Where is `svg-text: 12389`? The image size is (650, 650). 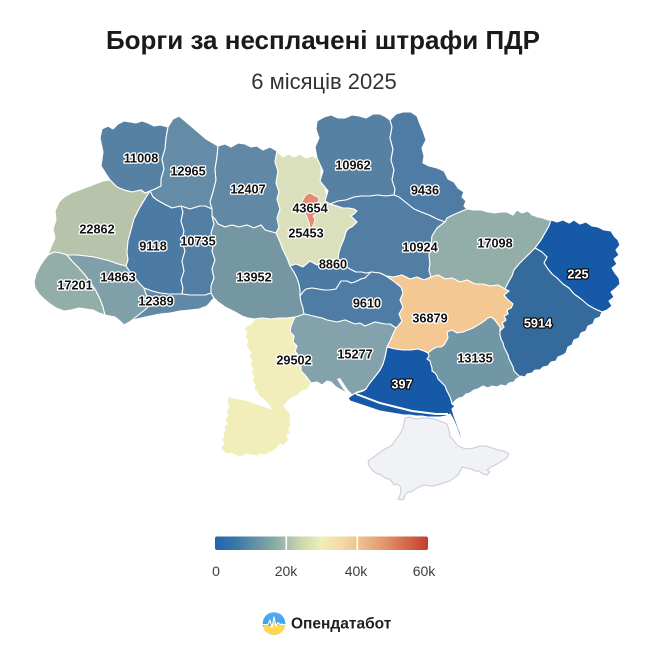
svg-text: 12389 is located at coordinates (155, 302).